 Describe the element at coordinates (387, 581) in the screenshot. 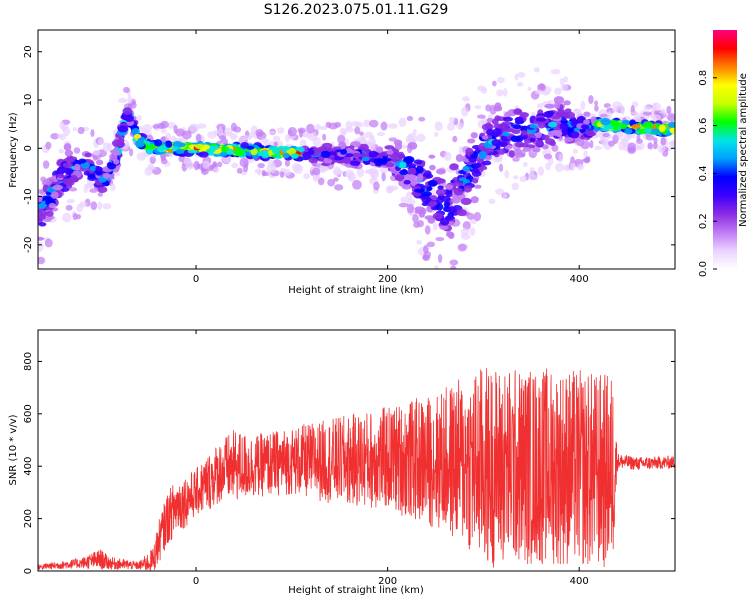

I see `x-tick-label: 200` at that location.